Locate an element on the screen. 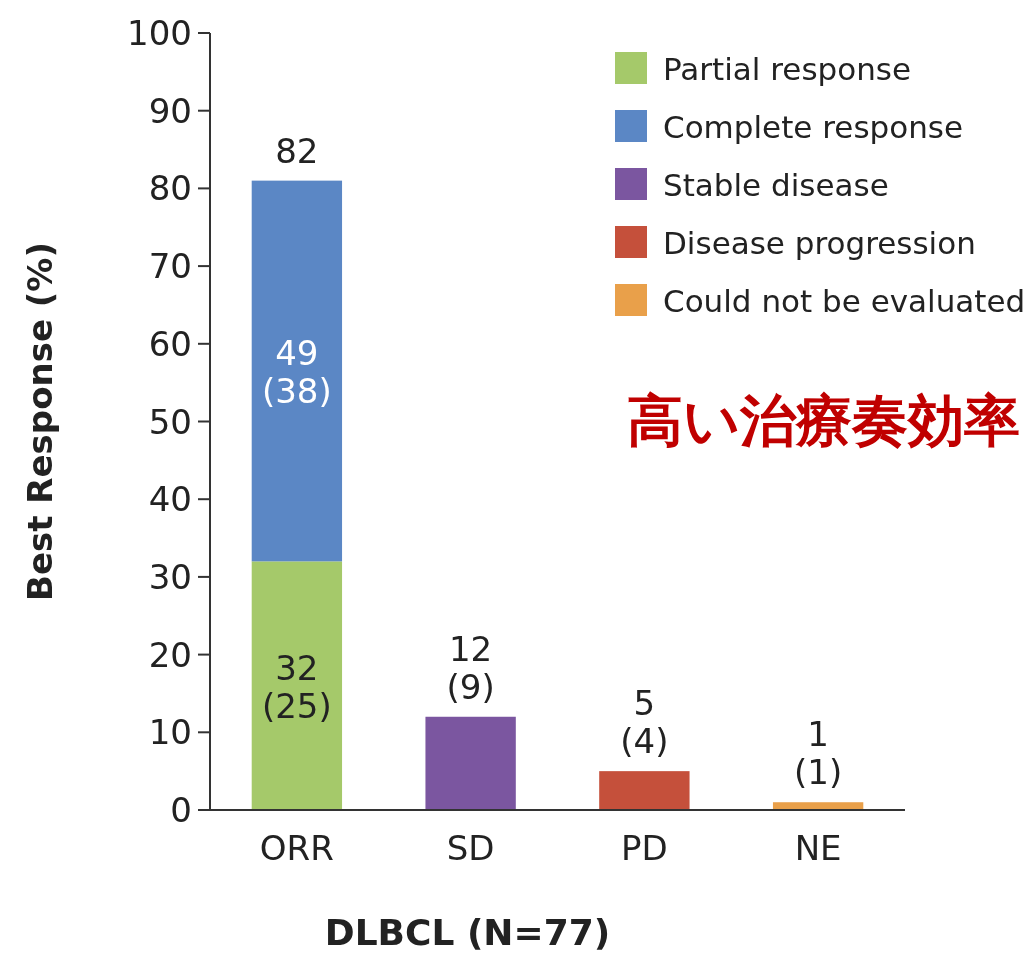 This screenshot has height=957, width=1035. x-tick-label: PD is located at coordinates (644, 848).